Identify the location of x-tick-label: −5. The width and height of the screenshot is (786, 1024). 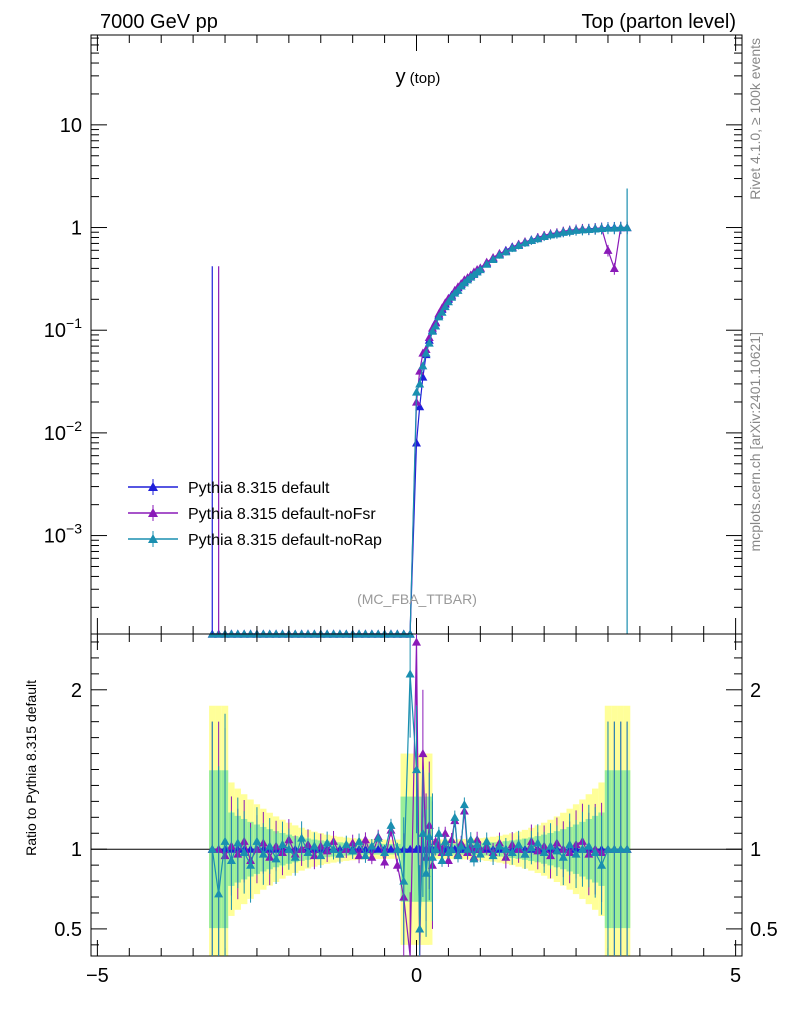
(97, 976).